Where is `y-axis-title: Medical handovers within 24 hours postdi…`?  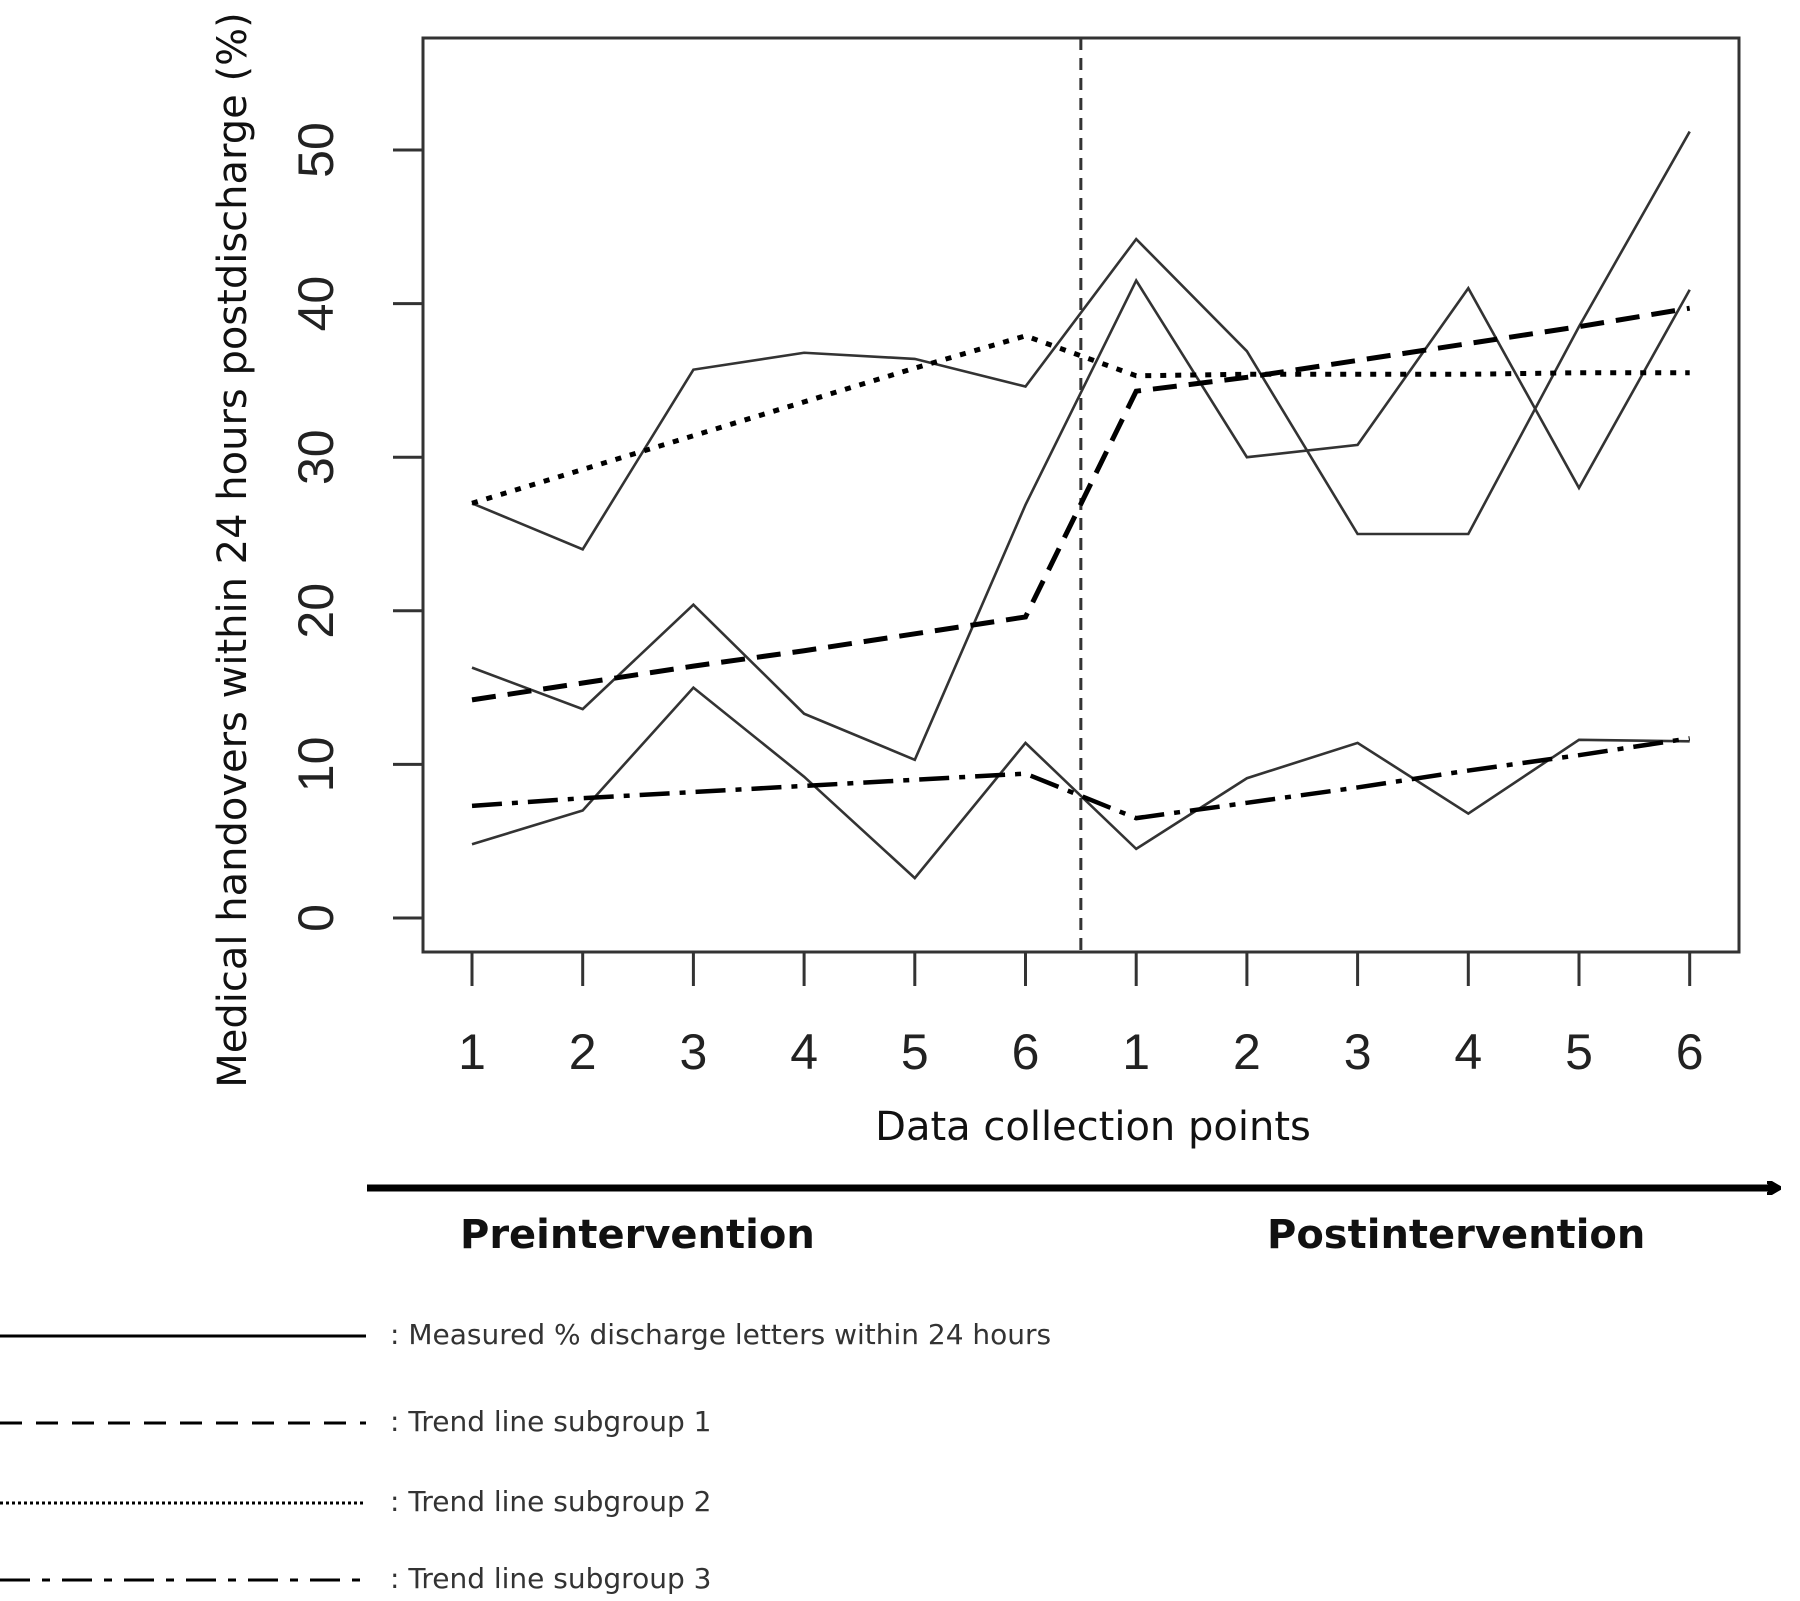
y-axis-title: Medical handovers within 24 hours postdi… is located at coordinates (233, 549).